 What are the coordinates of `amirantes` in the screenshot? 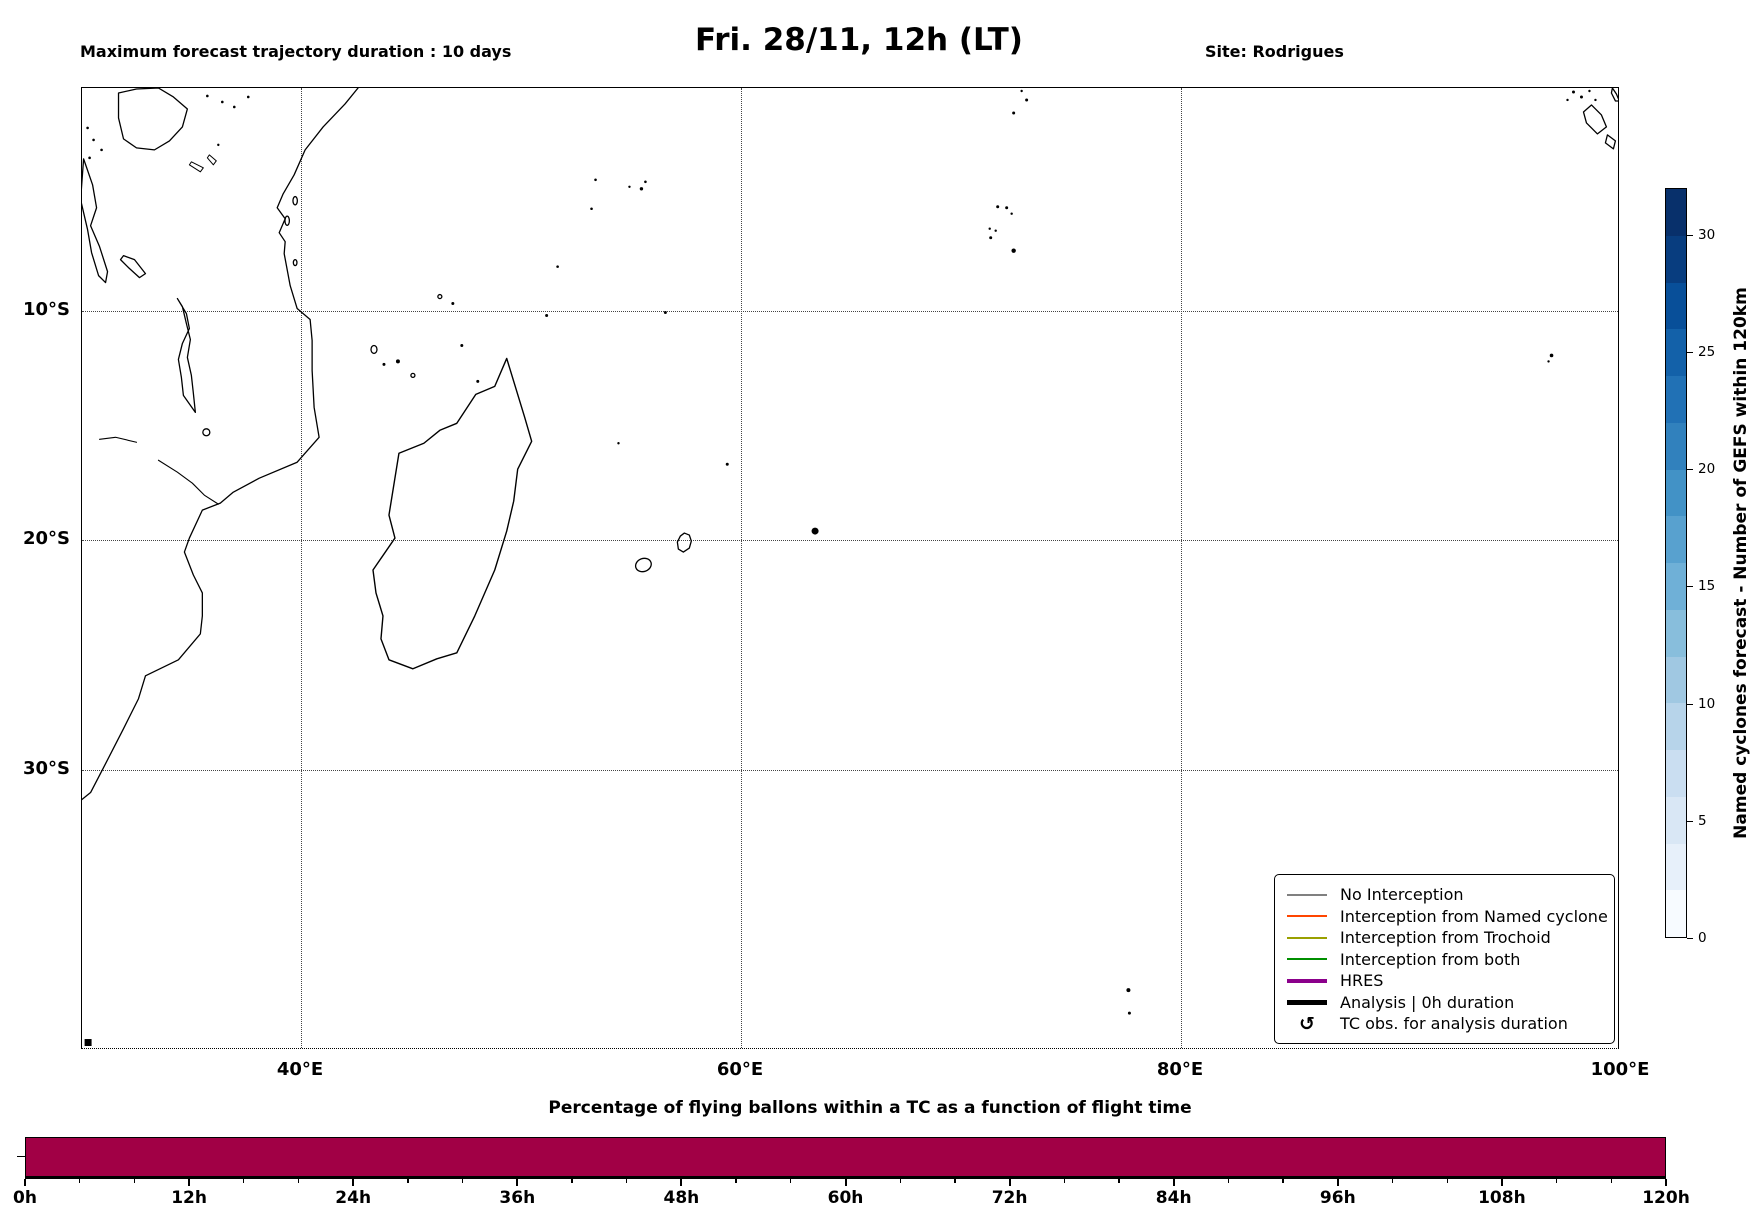 It's located at (595, 180).